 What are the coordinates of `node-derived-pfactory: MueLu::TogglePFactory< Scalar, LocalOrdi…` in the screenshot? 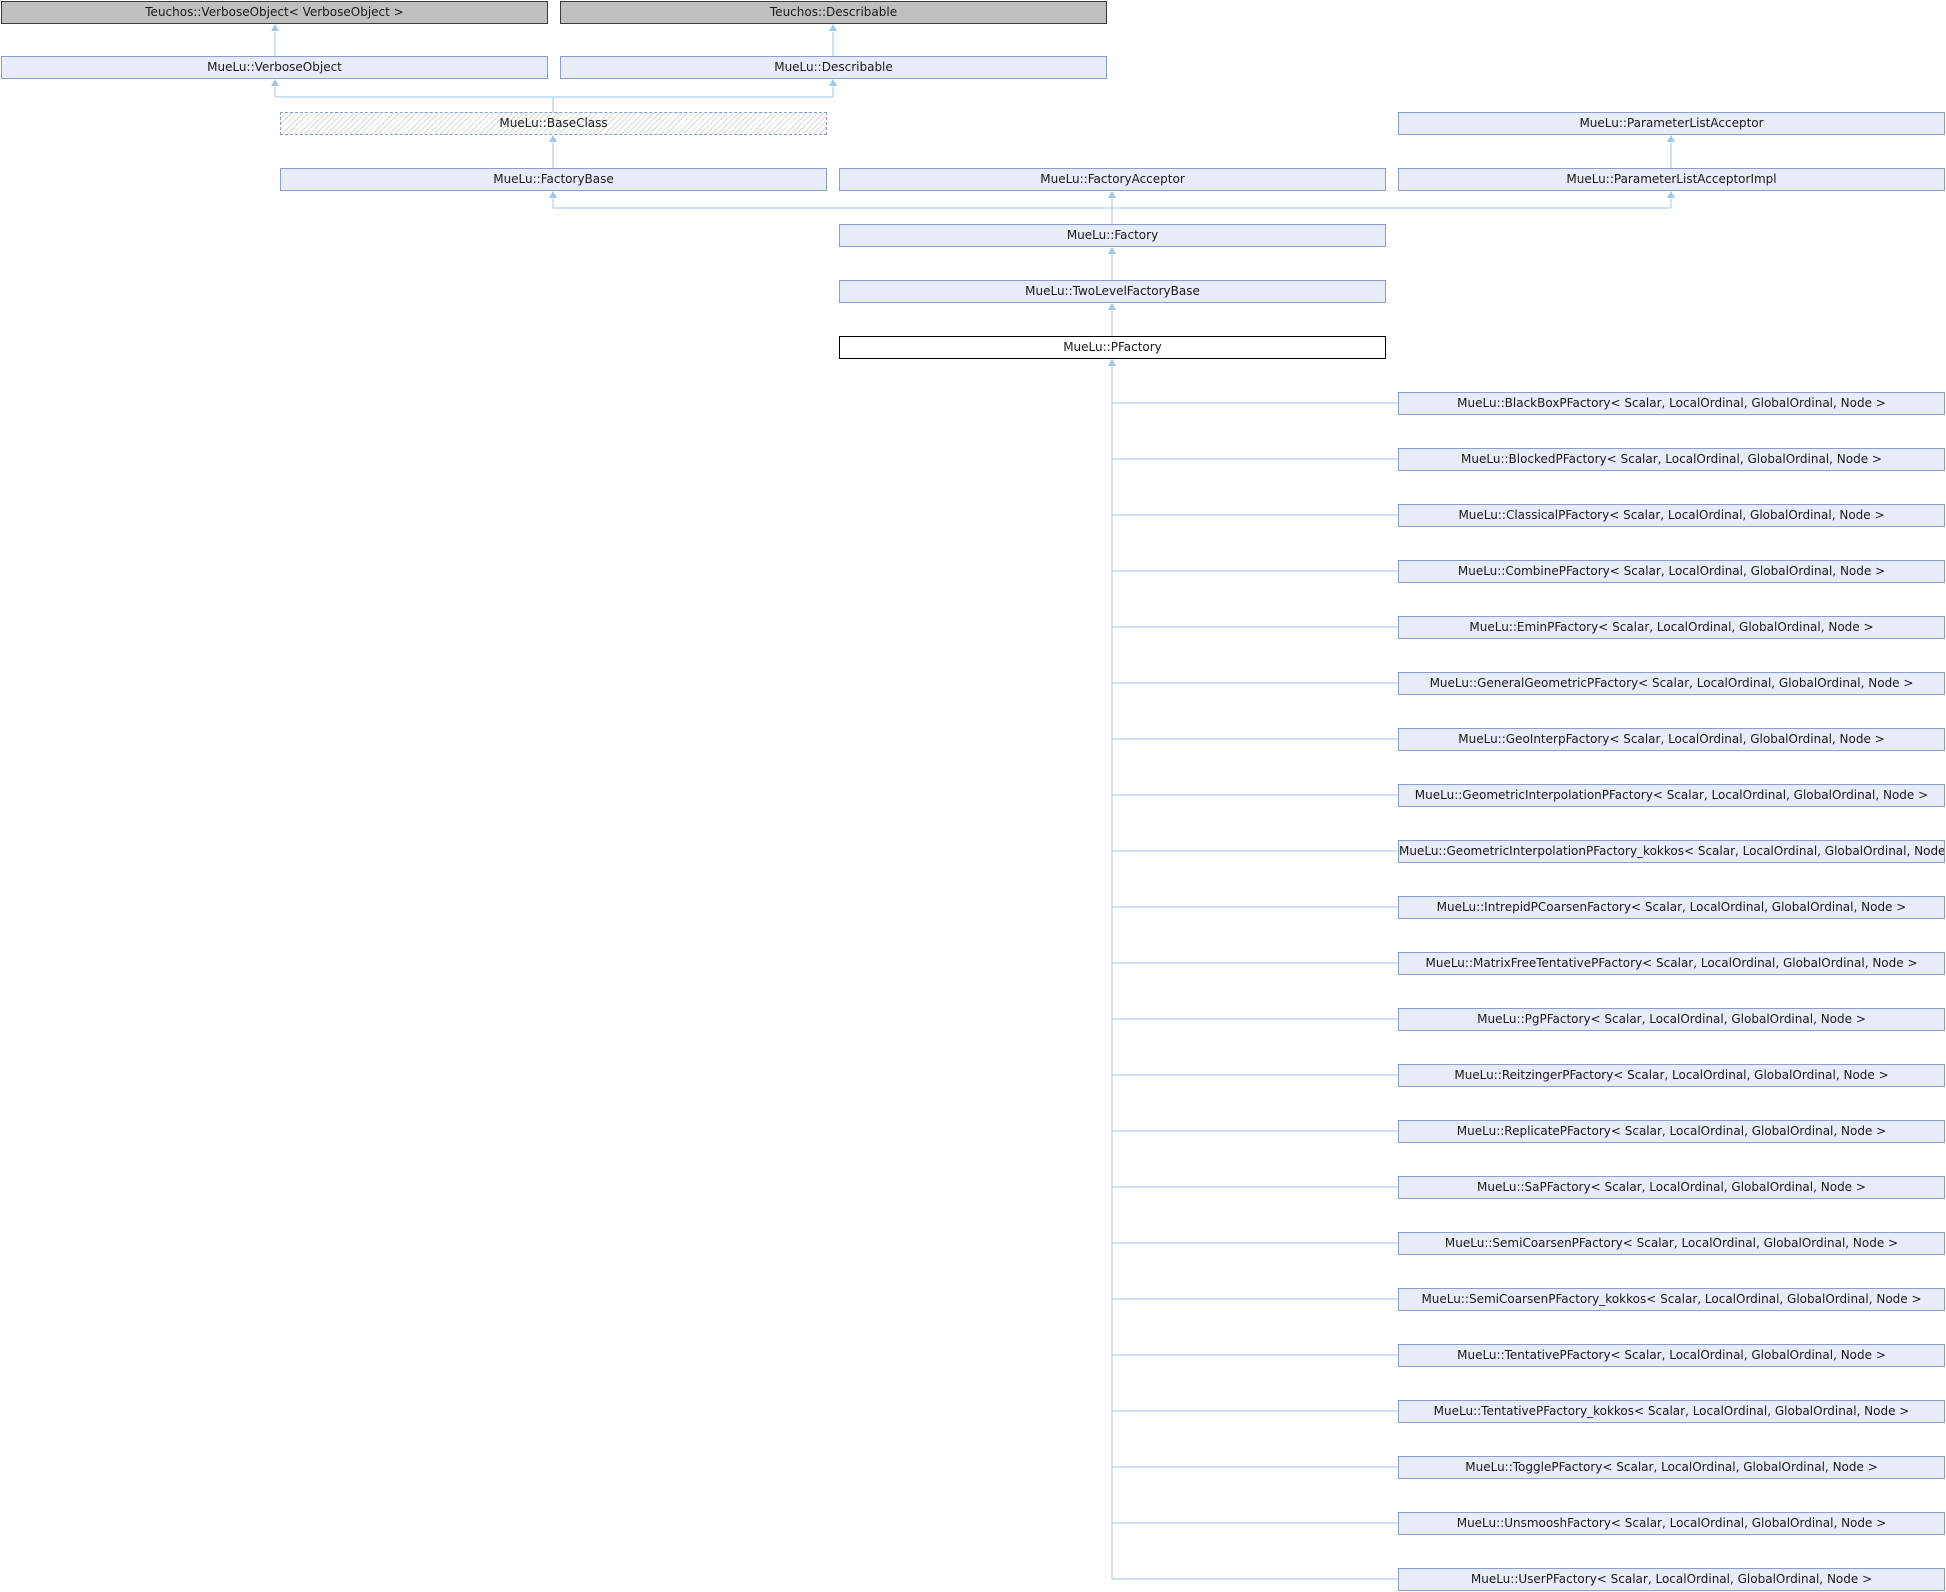 It's located at (1671, 1467).